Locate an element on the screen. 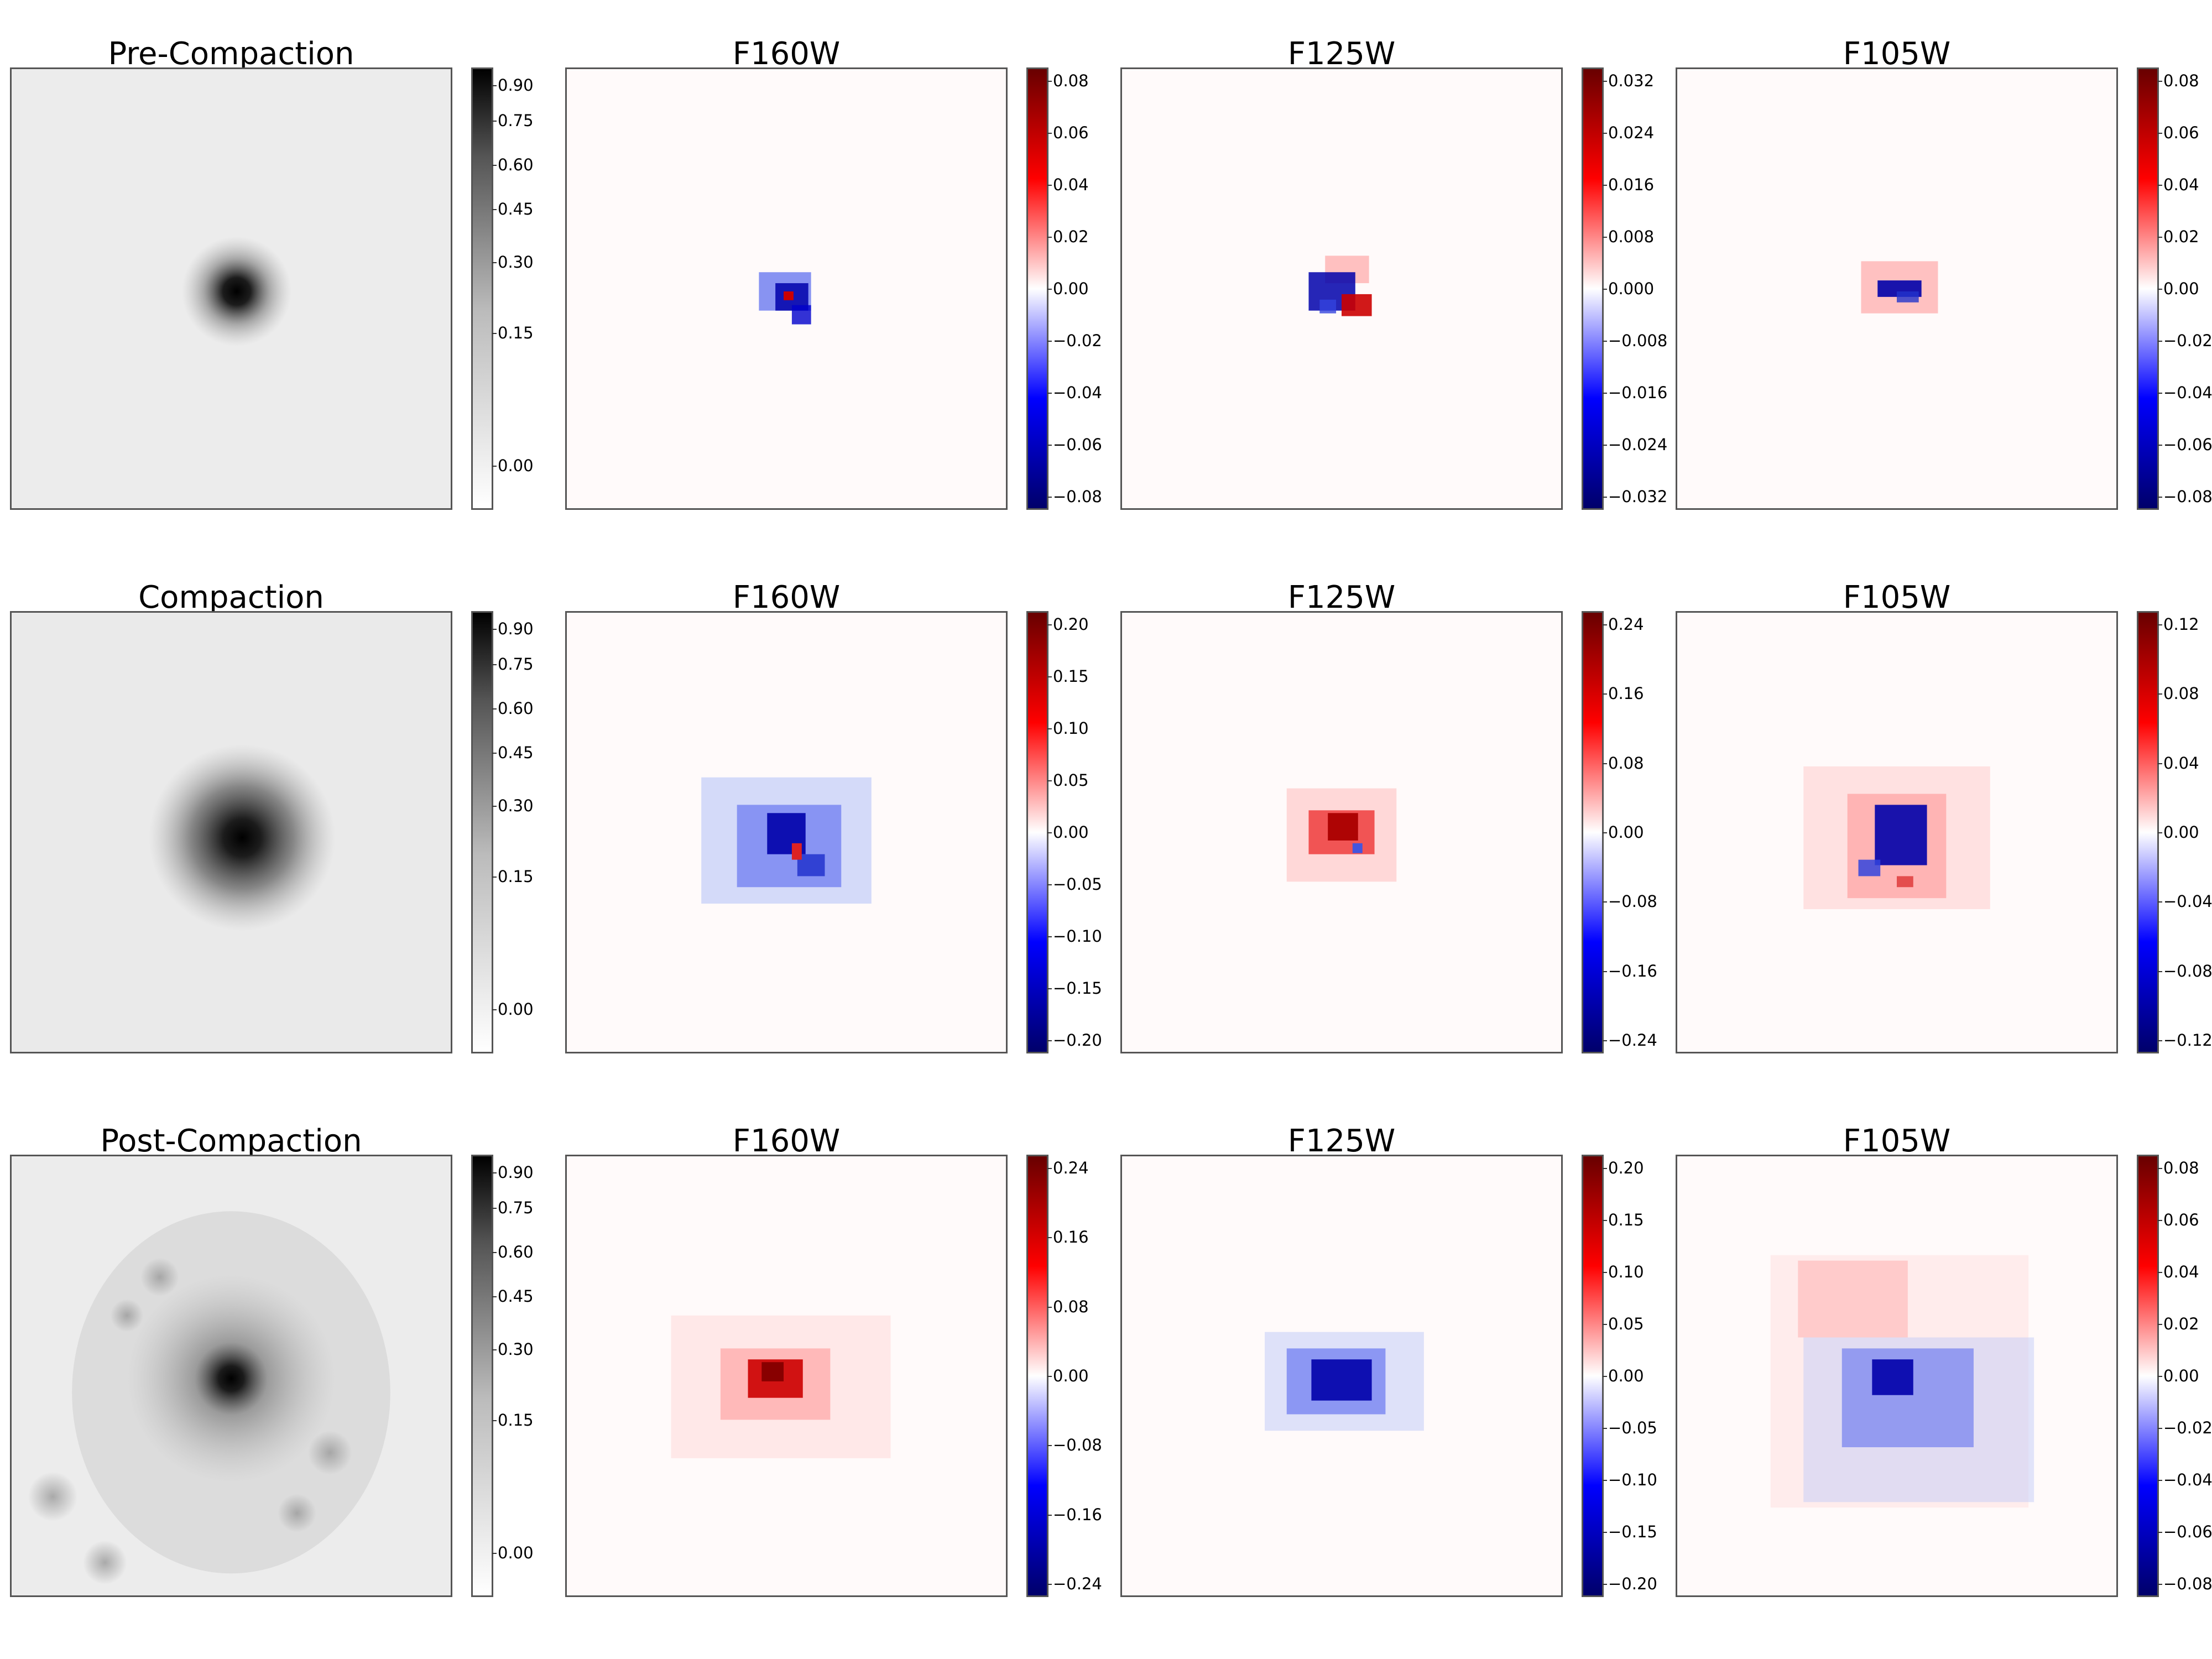 This screenshot has width=2212, height=1659. colorbar-tick-label: −0.024 is located at coordinates (1635, 445).